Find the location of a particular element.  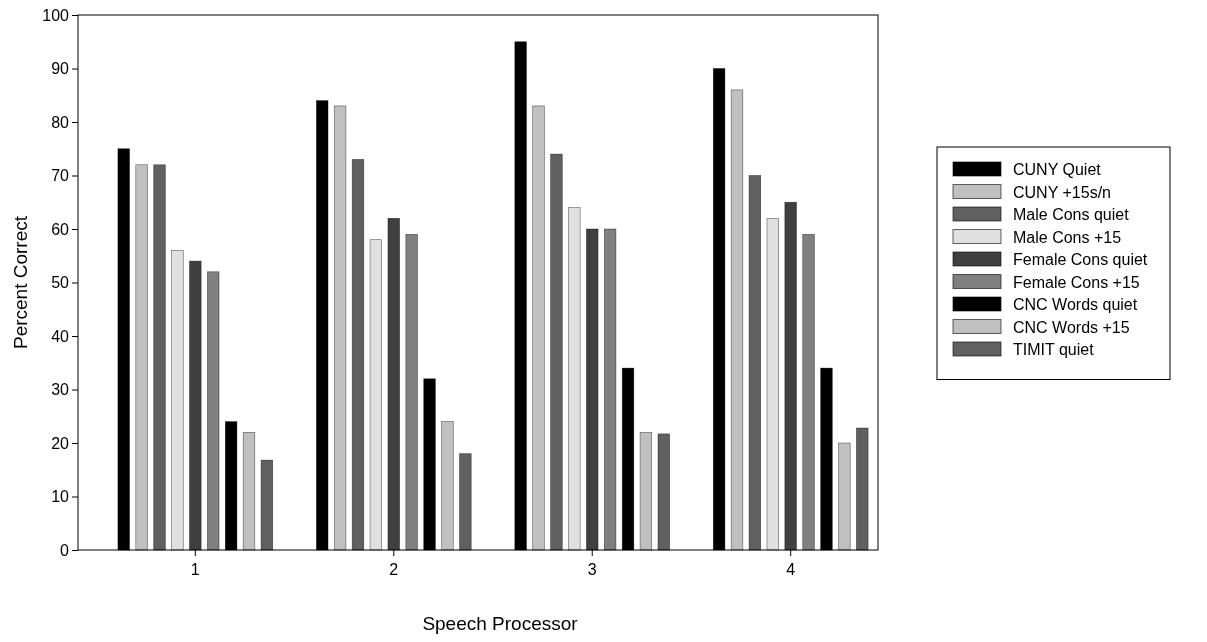

legend-label: CUNY +15s/n is located at coordinates (1062, 192).